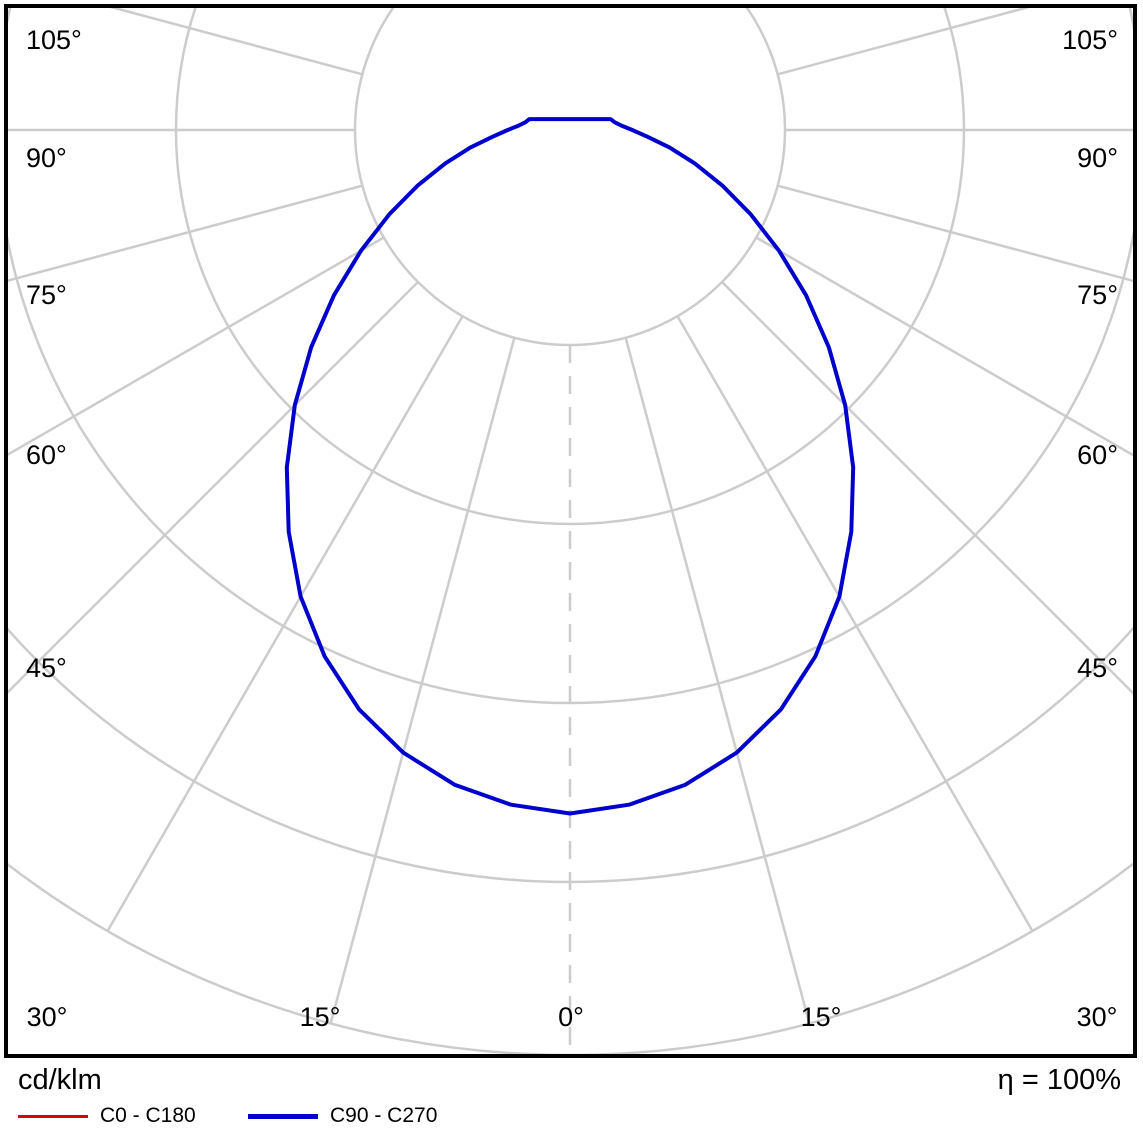 The image size is (1143, 1143). I want to click on angle-label-left-60°: 60°, so click(46, 455).